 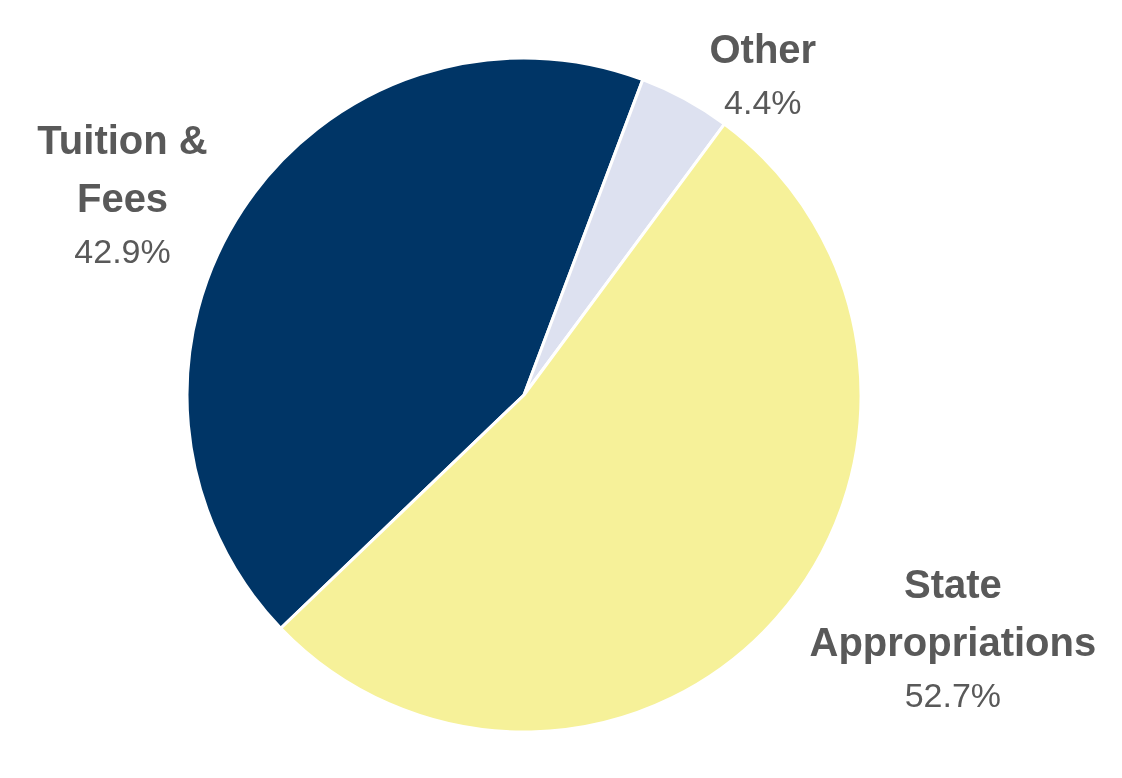 I want to click on slice-label: State Appropriations, so click(x=953, y=613).